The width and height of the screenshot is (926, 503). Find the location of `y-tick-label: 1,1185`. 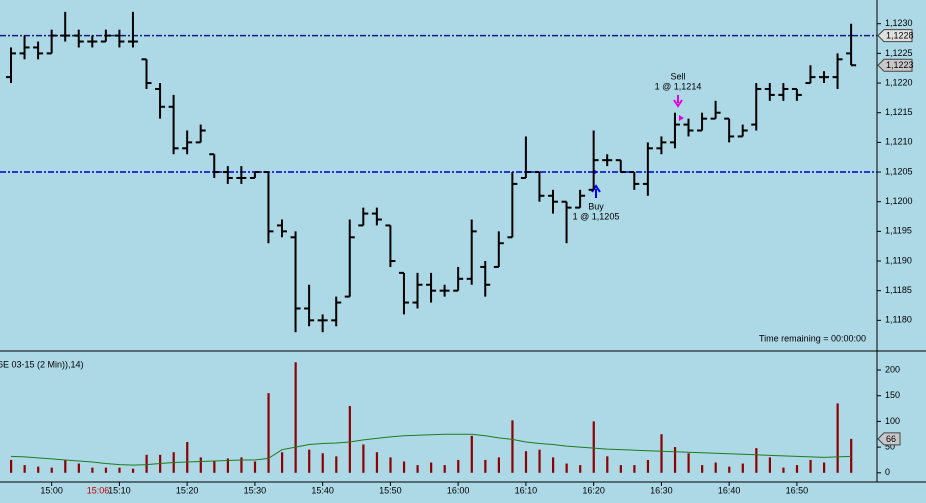

y-tick-label: 1,1185 is located at coordinates (898, 290).